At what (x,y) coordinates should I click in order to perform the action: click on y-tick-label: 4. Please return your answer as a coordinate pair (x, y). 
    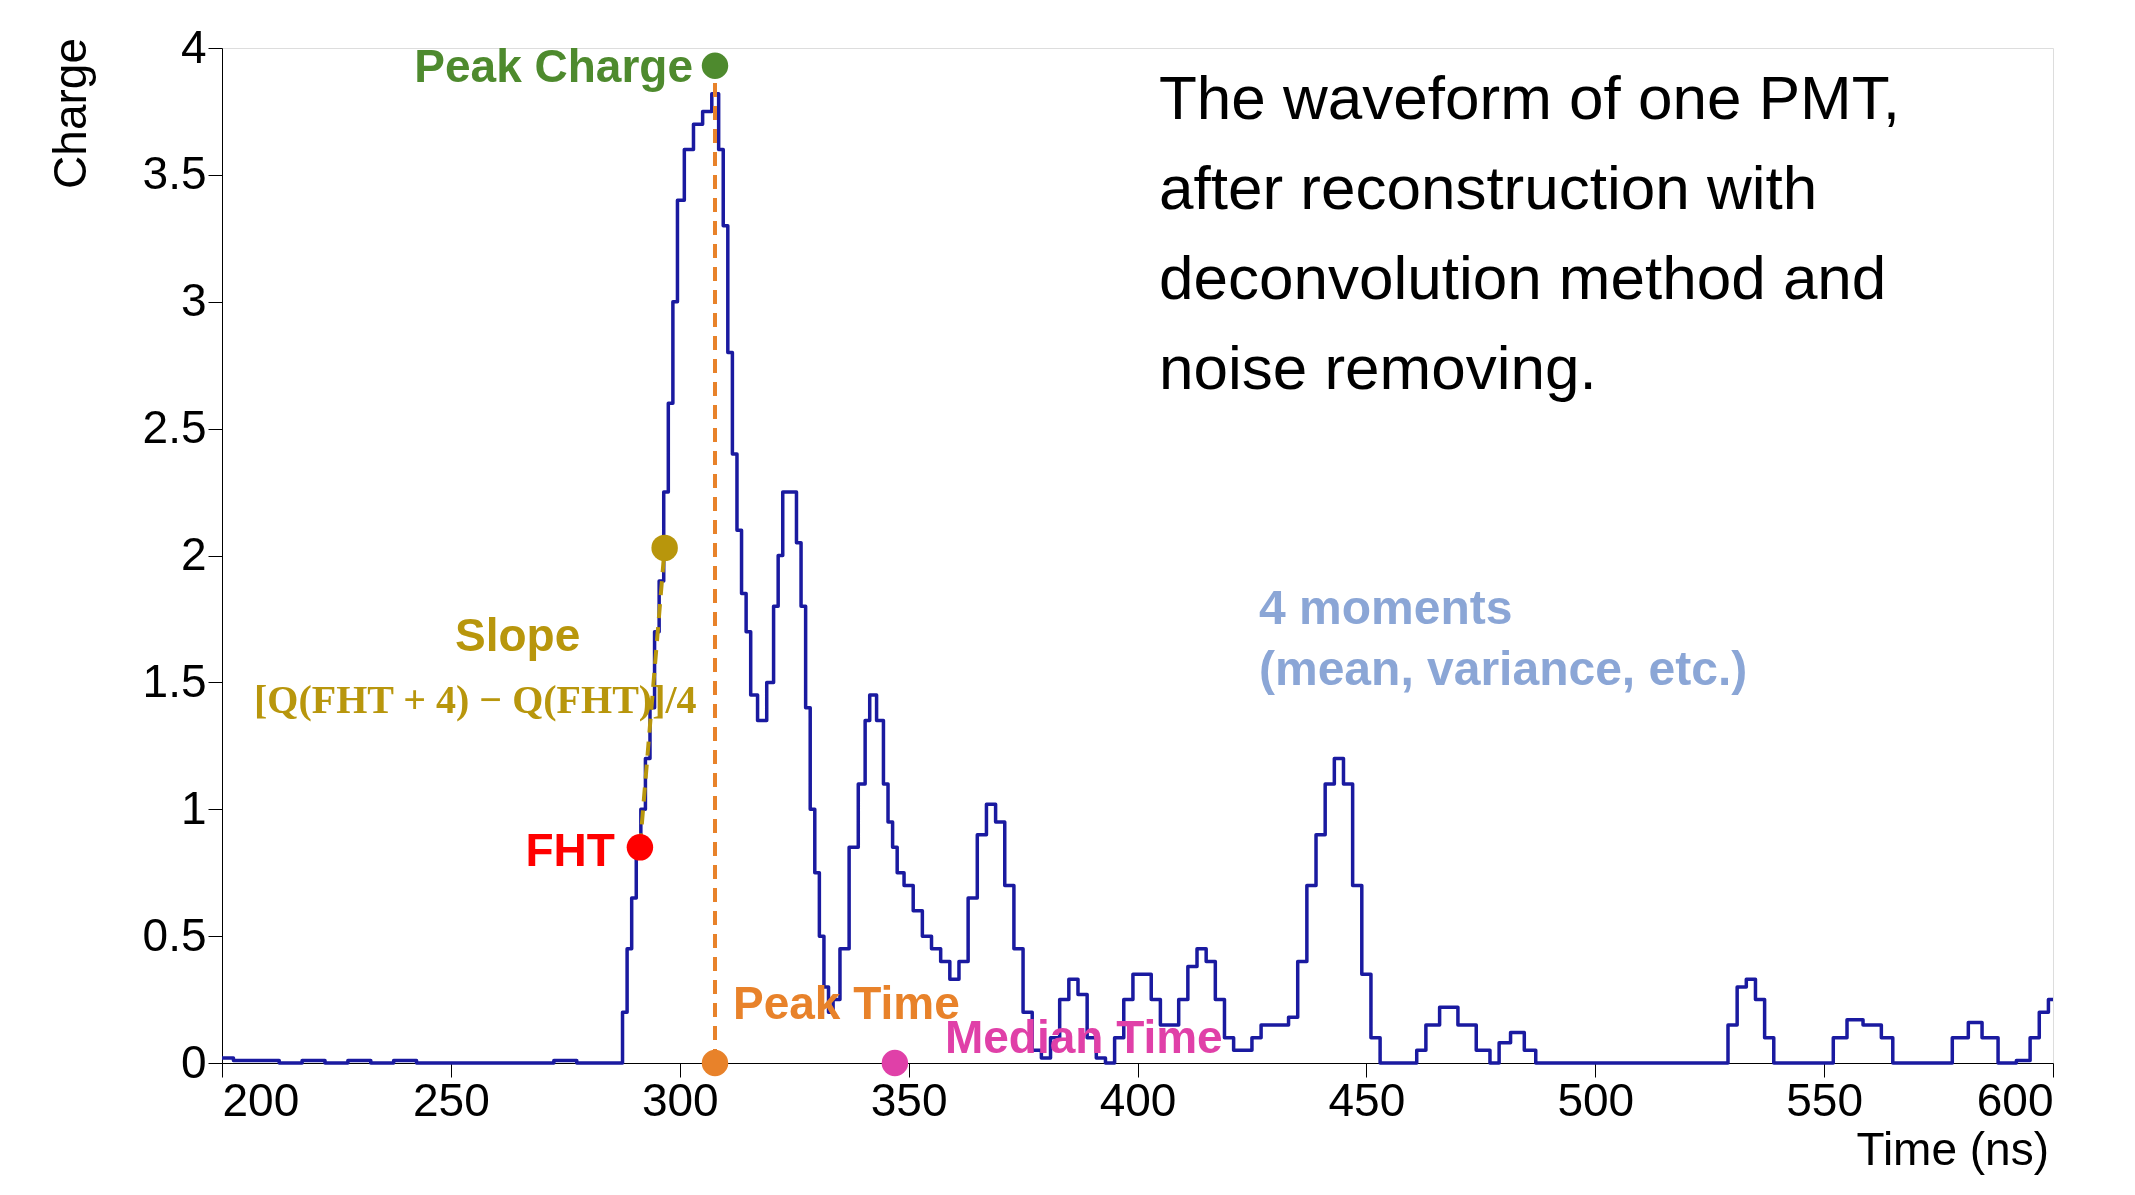
    Looking at the image, I should click on (193, 46).